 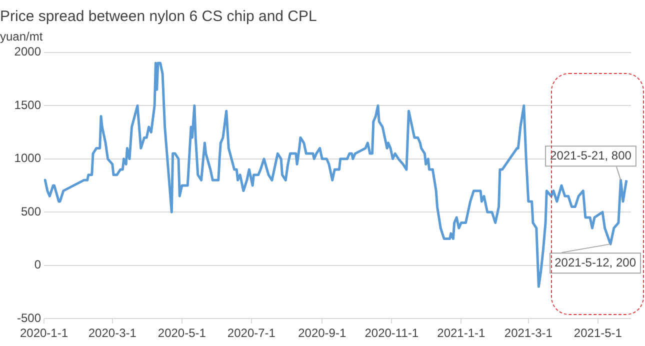 What do you see at coordinates (28, 51) in the screenshot?
I see `y-tick-label: 2000` at bounding box center [28, 51].